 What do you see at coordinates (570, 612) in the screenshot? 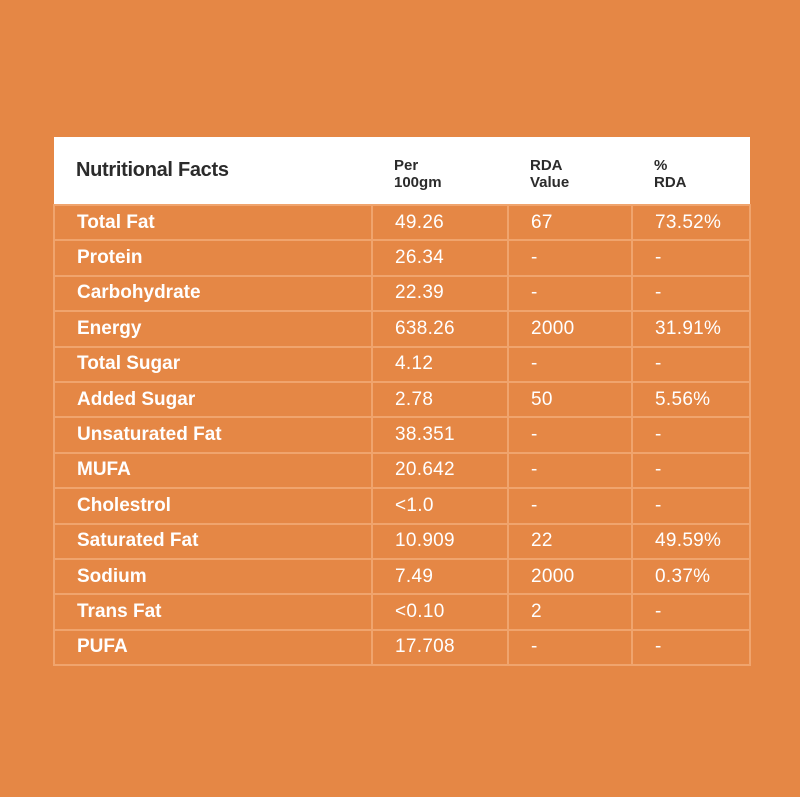
I see `rda-value: 2` at bounding box center [570, 612].